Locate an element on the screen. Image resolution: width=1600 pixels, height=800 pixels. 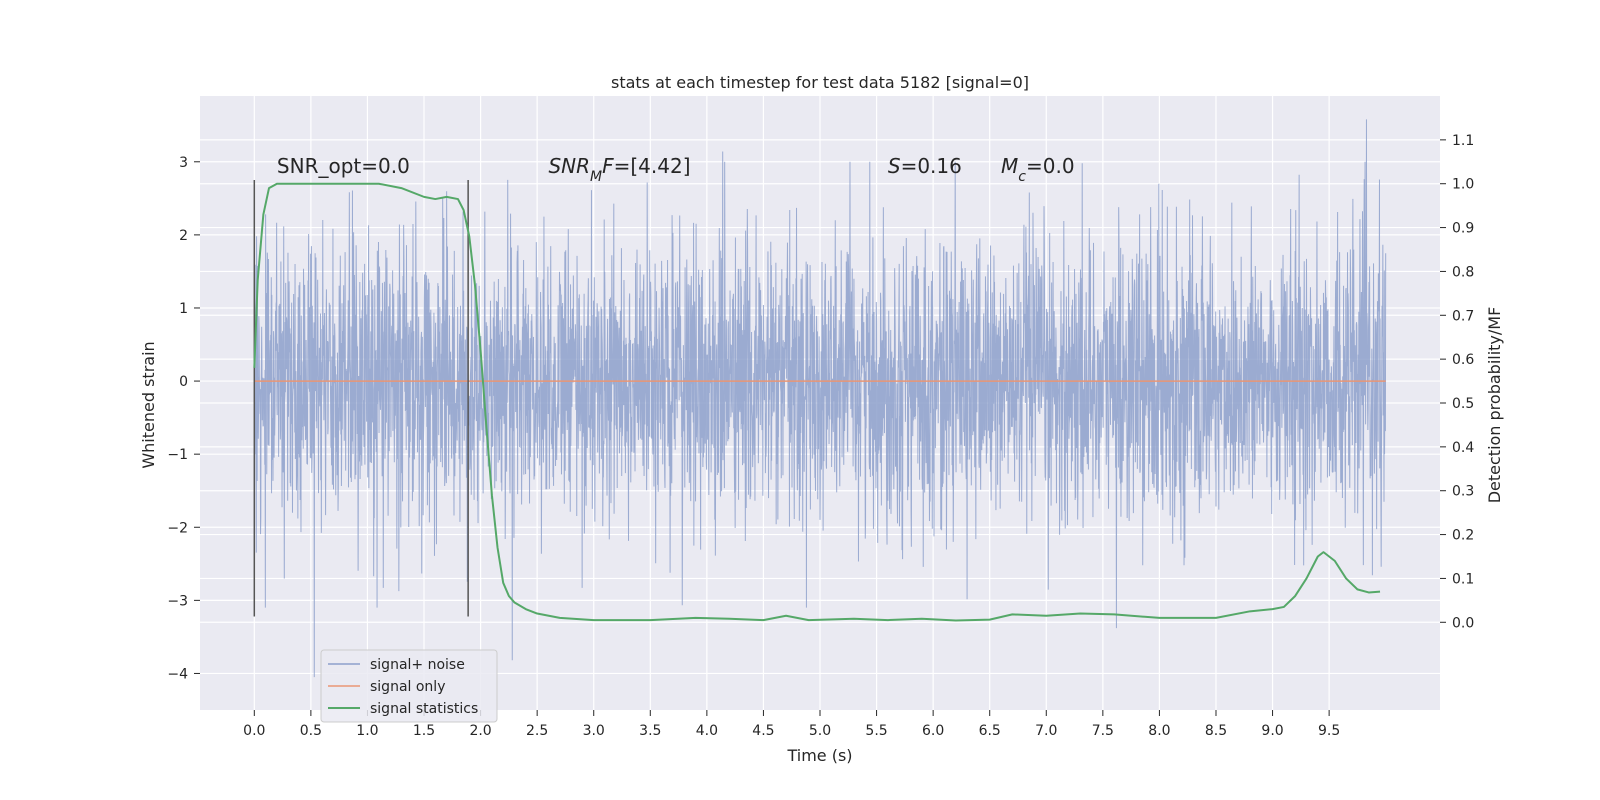
x-tick-label: 3.0 is located at coordinates (594, 731).